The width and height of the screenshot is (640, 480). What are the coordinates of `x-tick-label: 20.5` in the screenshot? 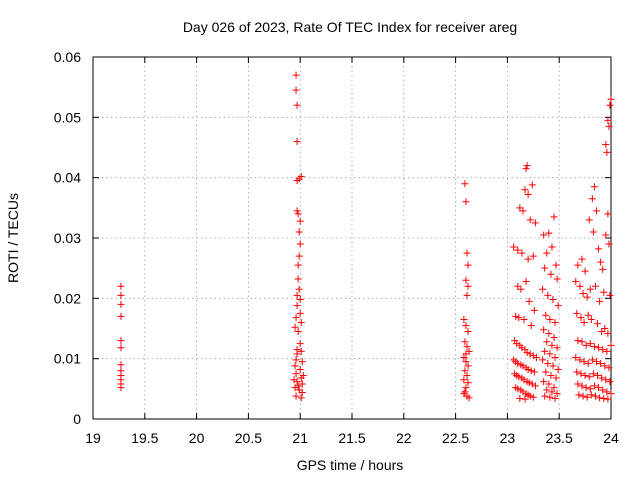 It's located at (248, 438).